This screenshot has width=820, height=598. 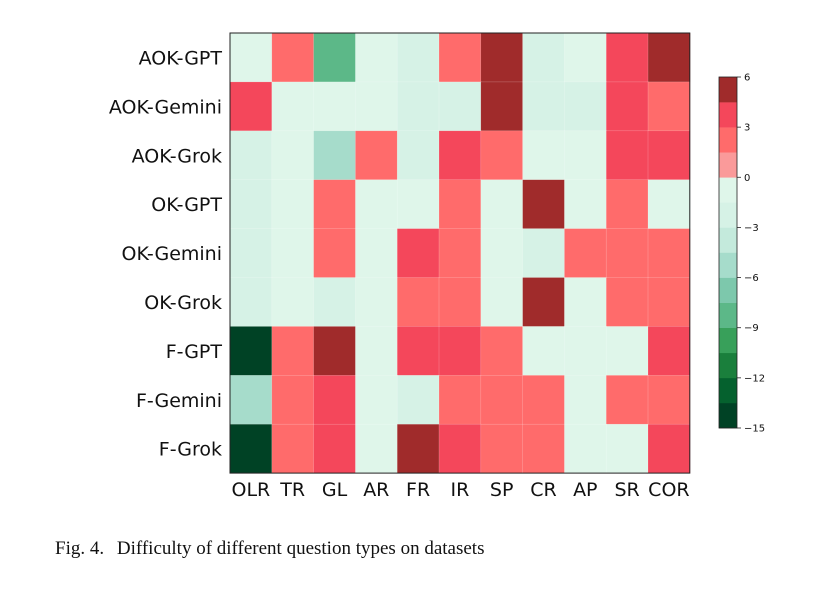 I want to click on caption-label: Fig. 4., so click(x=80, y=548).